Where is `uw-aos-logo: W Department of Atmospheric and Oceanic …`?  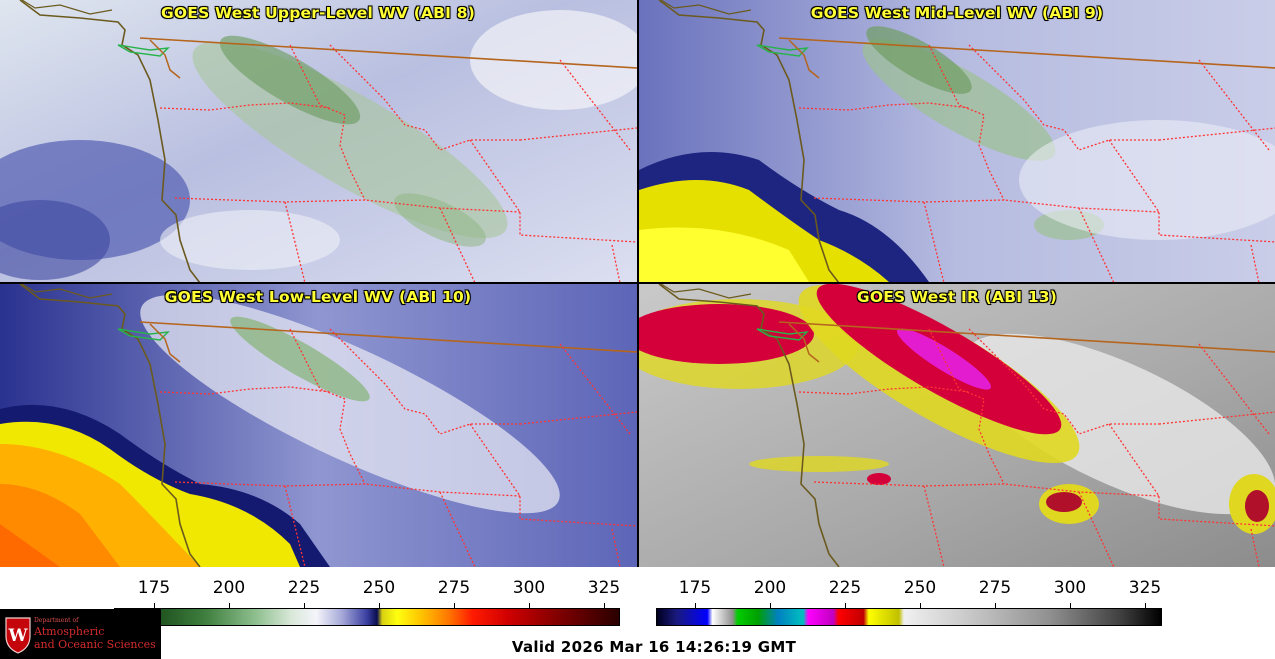 uw-aos-logo: W Department of Atmospheric and Oceanic … is located at coordinates (80, 634).